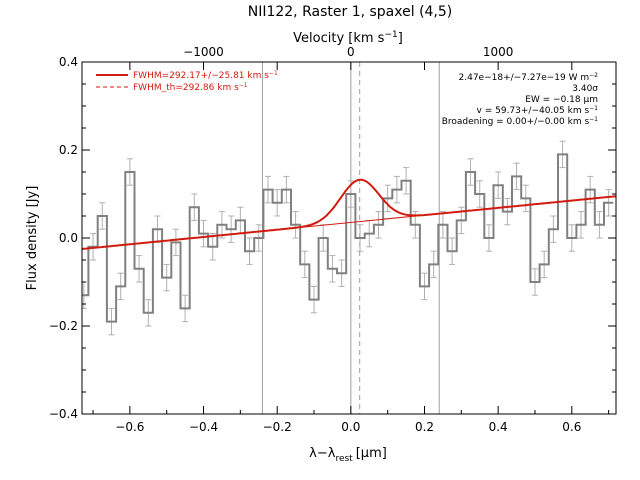 The width and height of the screenshot is (640, 480). What do you see at coordinates (424, 427) in the screenshot?
I see `x-tick-label: 0.2` at bounding box center [424, 427].